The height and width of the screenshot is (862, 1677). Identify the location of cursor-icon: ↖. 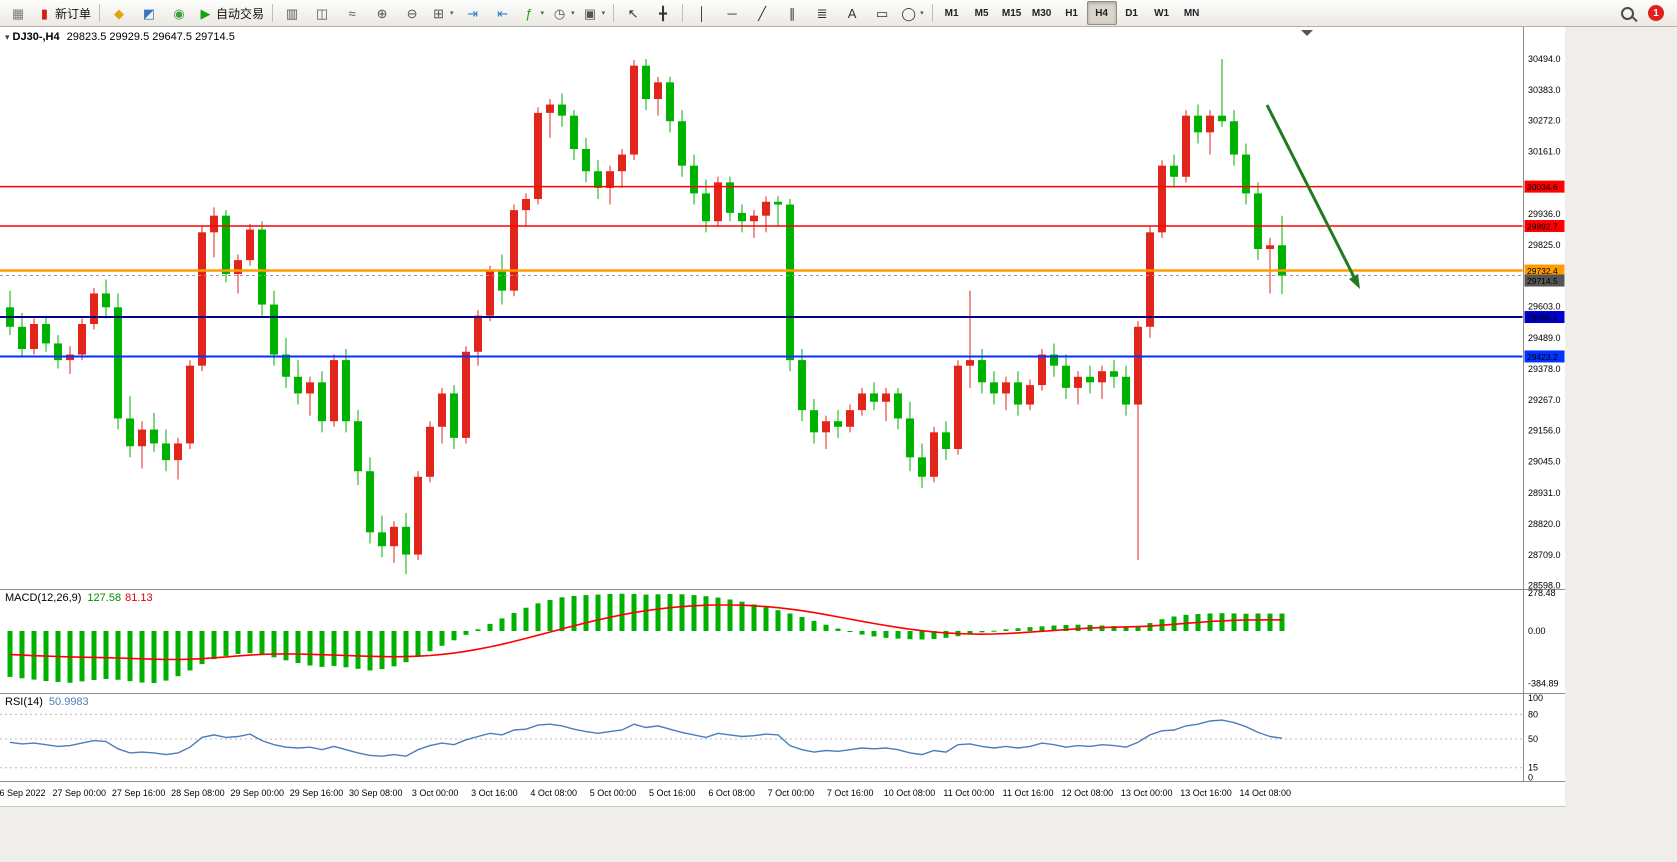
(633, 13).